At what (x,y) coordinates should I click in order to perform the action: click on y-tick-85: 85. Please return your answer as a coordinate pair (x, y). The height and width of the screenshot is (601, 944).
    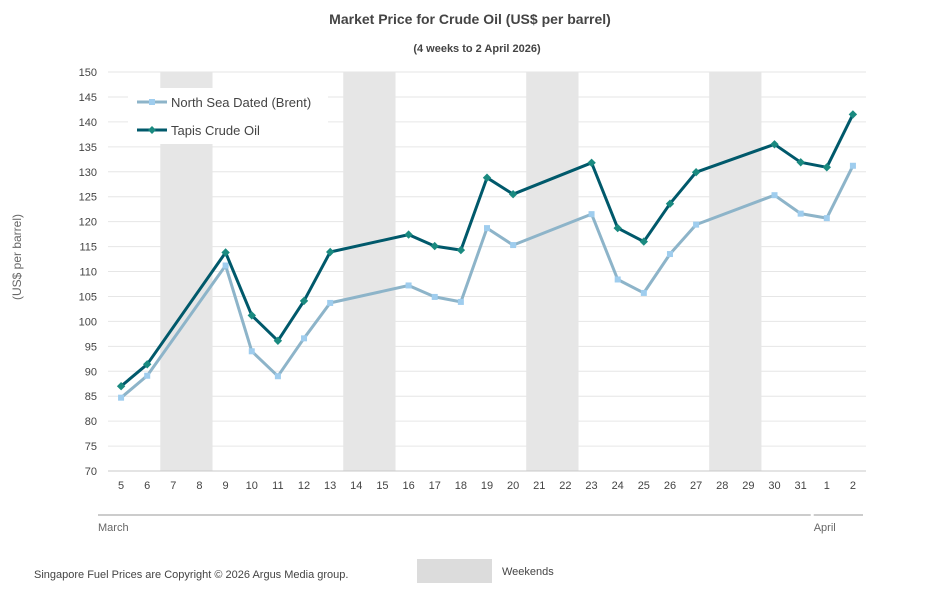
    Looking at the image, I should click on (91, 397).